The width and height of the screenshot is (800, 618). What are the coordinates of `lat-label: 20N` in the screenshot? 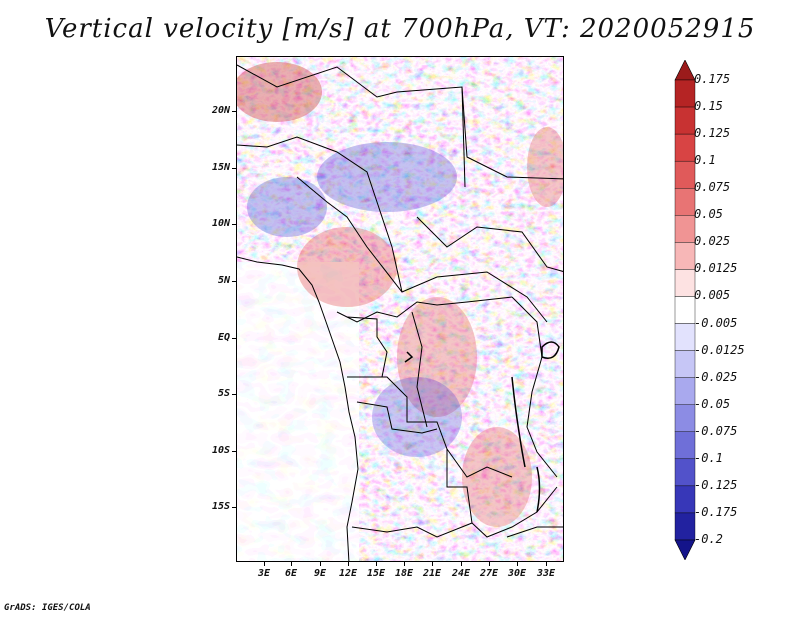 It's located at (220, 110).